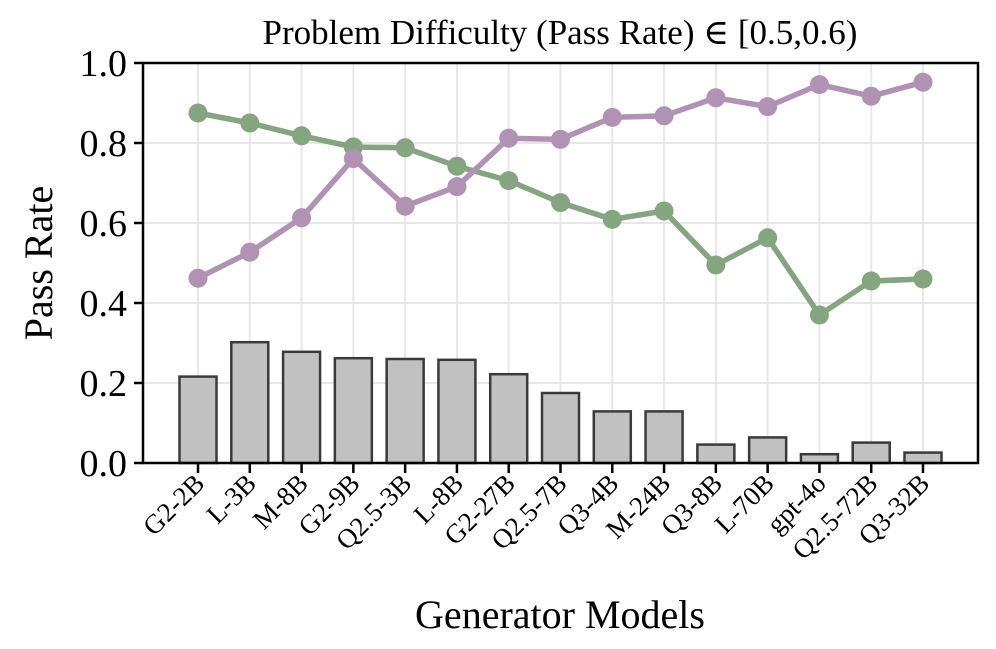 The height and width of the screenshot is (649, 996). I want to click on green-line-marker-M-24B, so click(664, 211).